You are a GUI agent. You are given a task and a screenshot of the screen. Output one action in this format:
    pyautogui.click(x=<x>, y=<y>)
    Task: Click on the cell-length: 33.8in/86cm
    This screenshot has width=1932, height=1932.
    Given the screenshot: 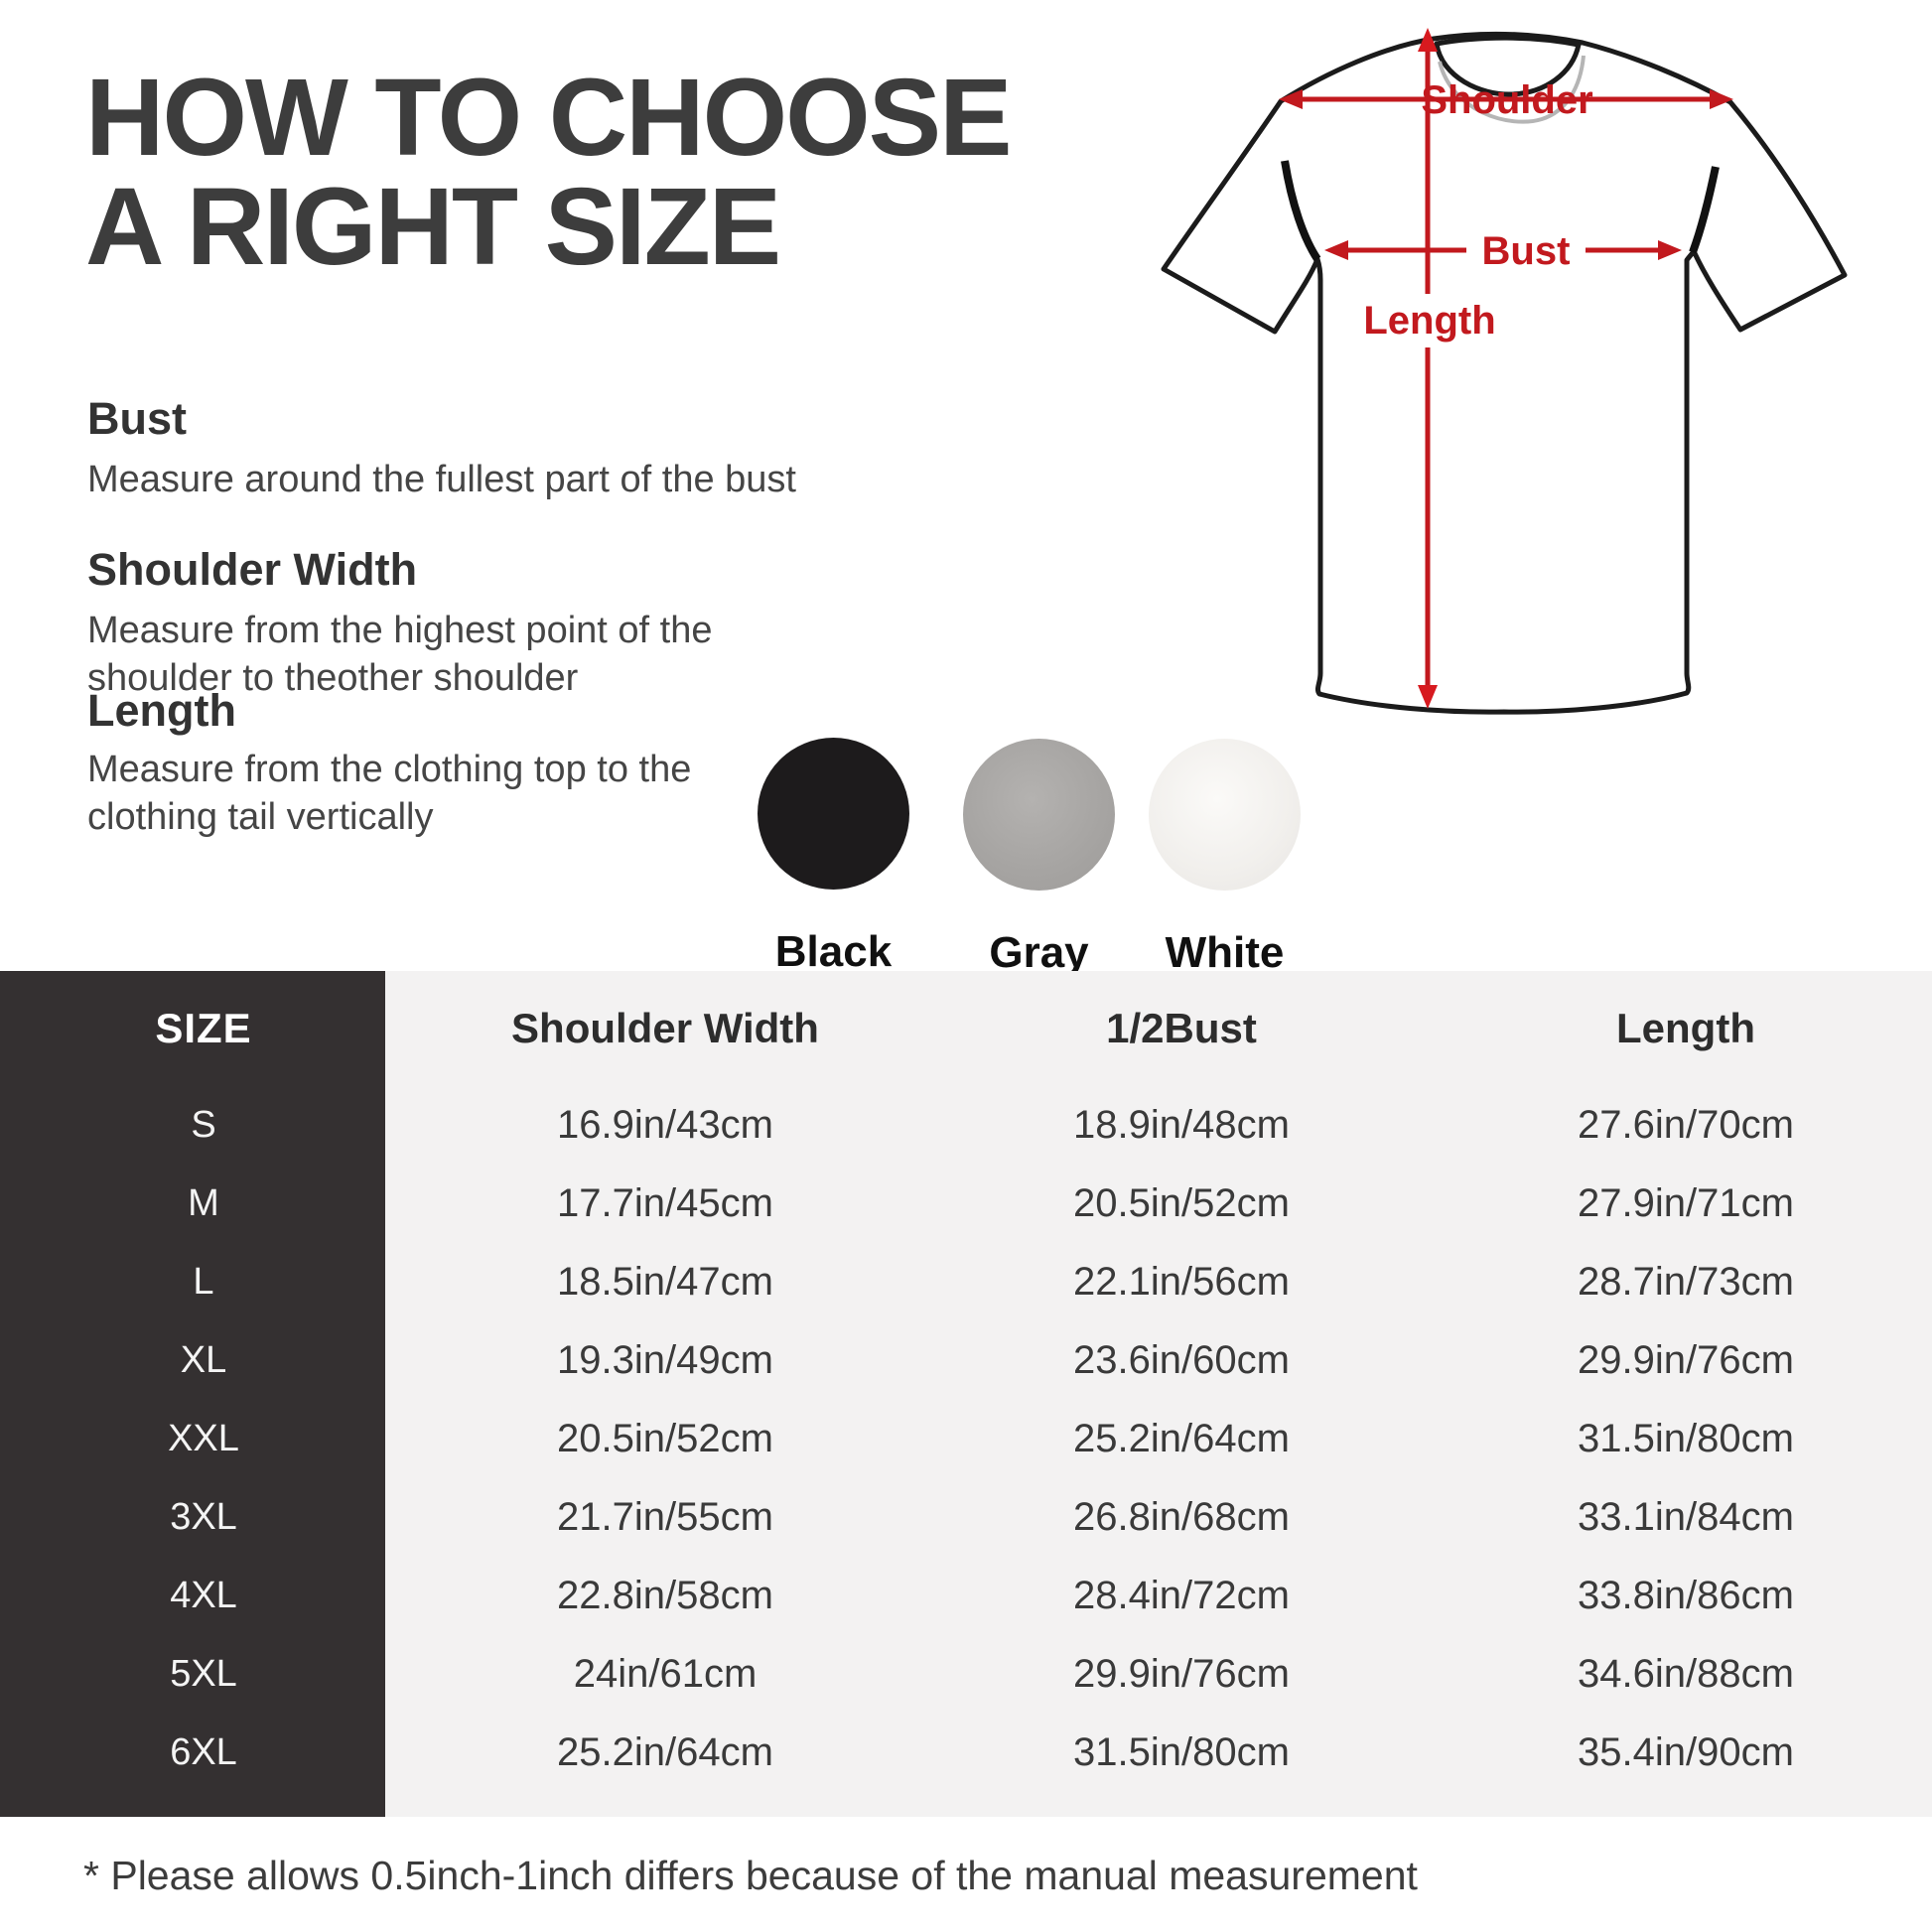 What is the action you would take?
    pyautogui.click(x=1686, y=1595)
    